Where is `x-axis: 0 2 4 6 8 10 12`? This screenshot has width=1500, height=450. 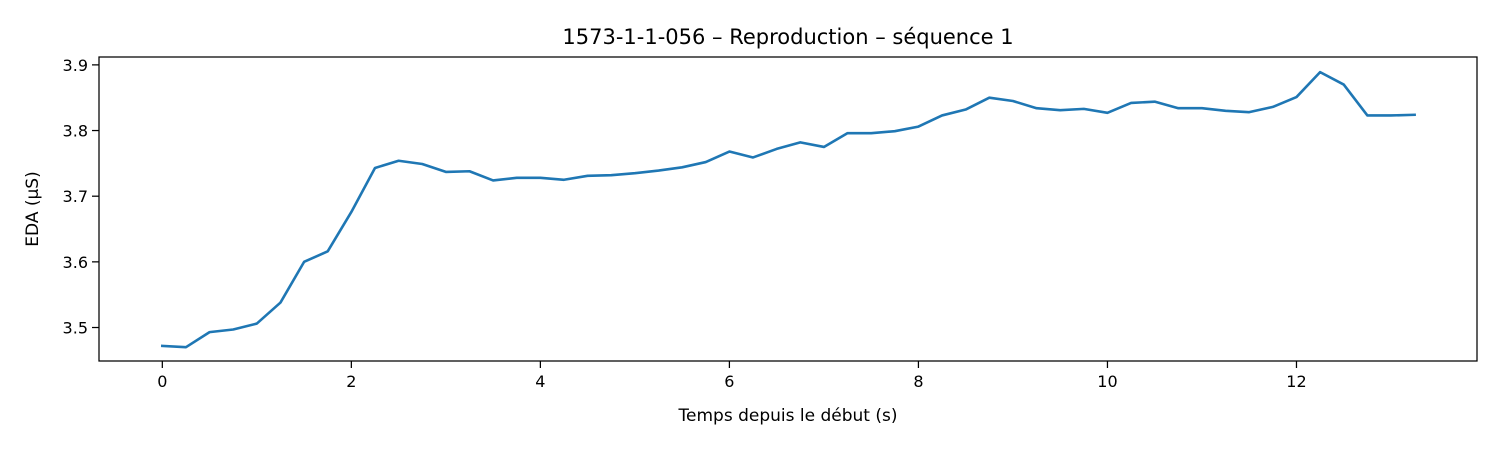 x-axis: 0 2 4 6 8 10 12 is located at coordinates (732, 376).